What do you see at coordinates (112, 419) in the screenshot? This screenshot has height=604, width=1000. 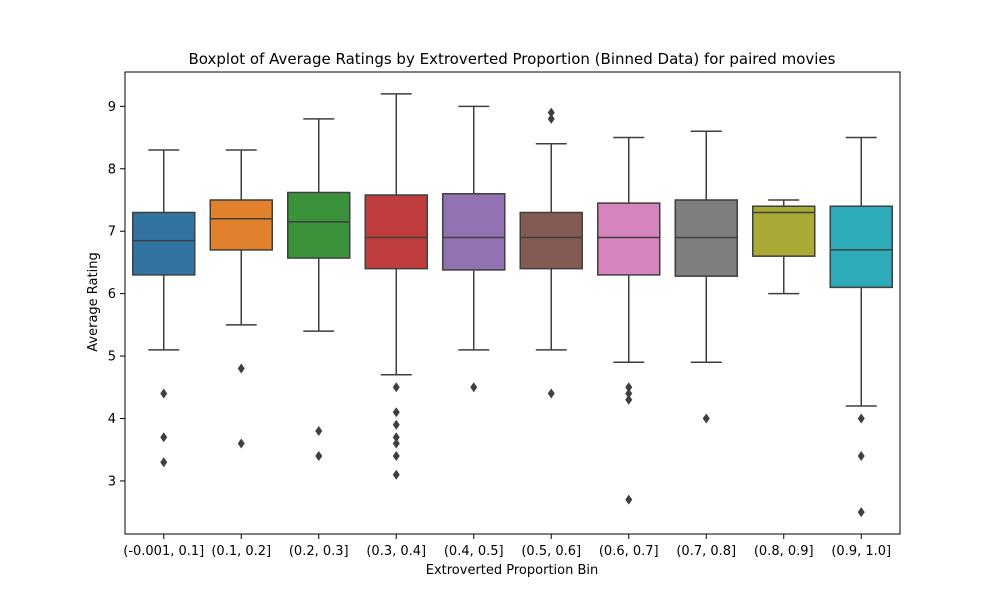 I see `y-tick-label: 4` at bounding box center [112, 419].